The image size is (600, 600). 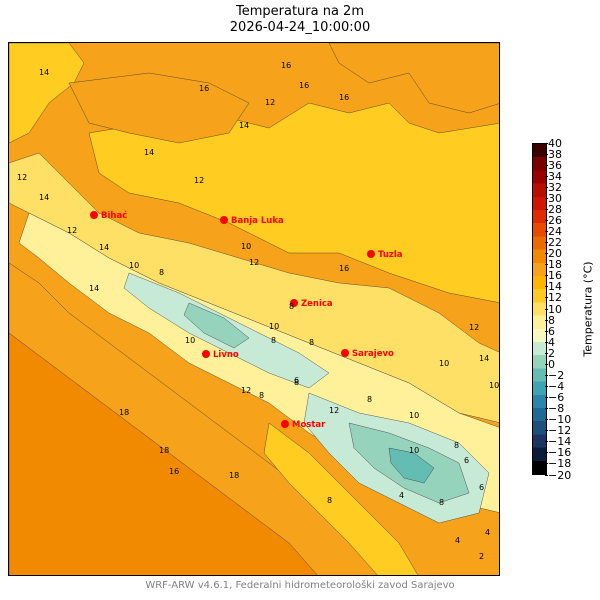 I want to click on colorbar-tick-label: −16, so click(x=558, y=453).